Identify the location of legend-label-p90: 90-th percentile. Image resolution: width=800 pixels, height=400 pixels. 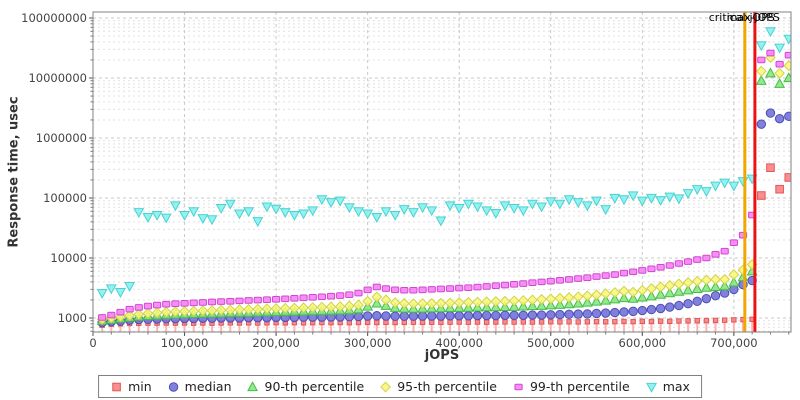
(314, 386).